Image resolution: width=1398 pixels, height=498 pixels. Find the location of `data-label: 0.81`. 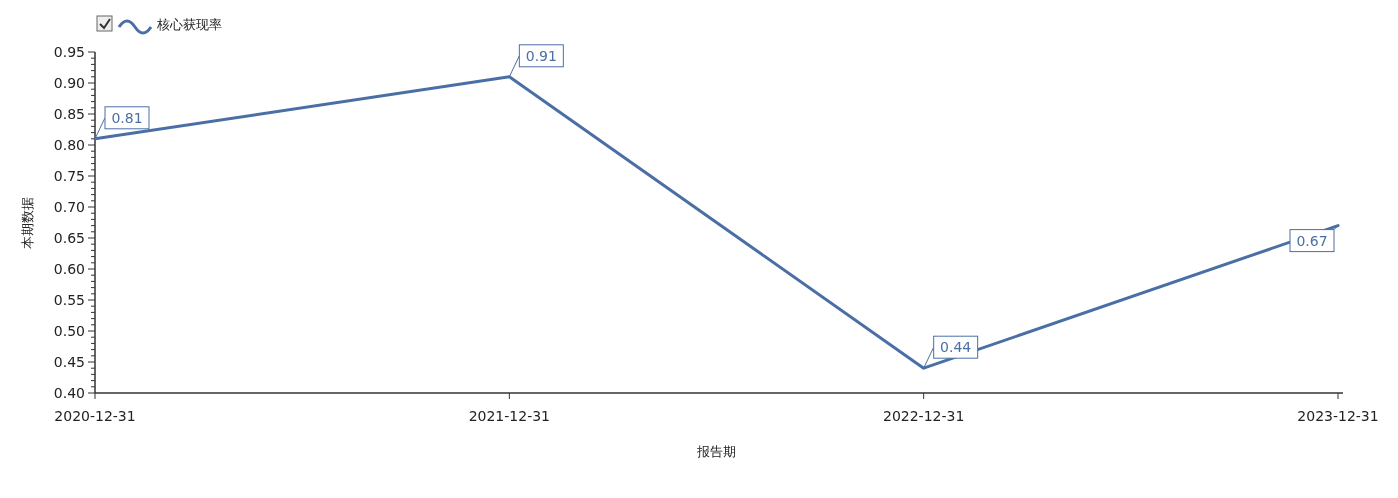

data-label: 0.81 is located at coordinates (127, 117).